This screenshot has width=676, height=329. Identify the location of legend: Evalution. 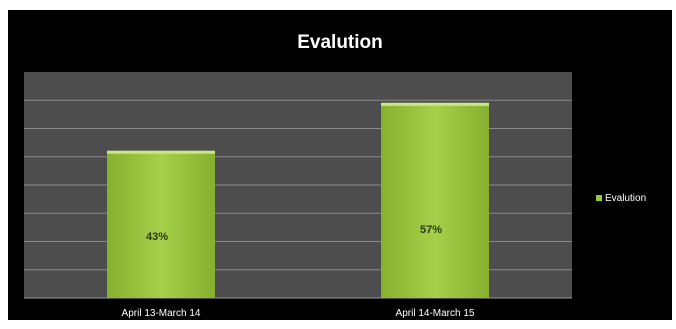
(621, 198).